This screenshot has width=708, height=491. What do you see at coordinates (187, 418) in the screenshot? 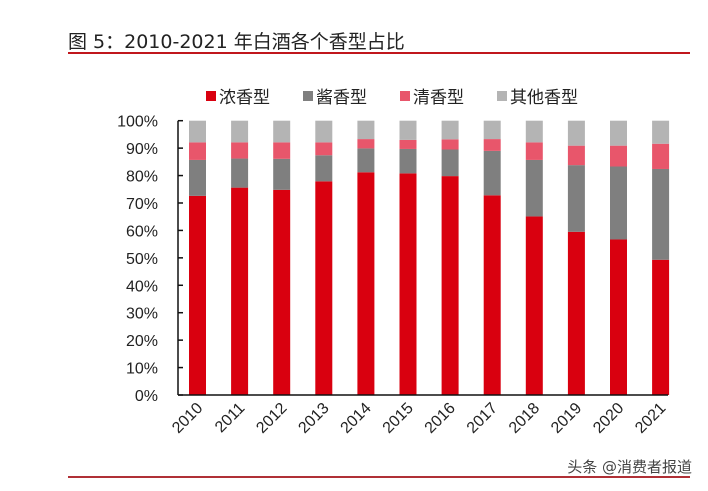
I see `x-tick-label: 2010` at bounding box center [187, 418].